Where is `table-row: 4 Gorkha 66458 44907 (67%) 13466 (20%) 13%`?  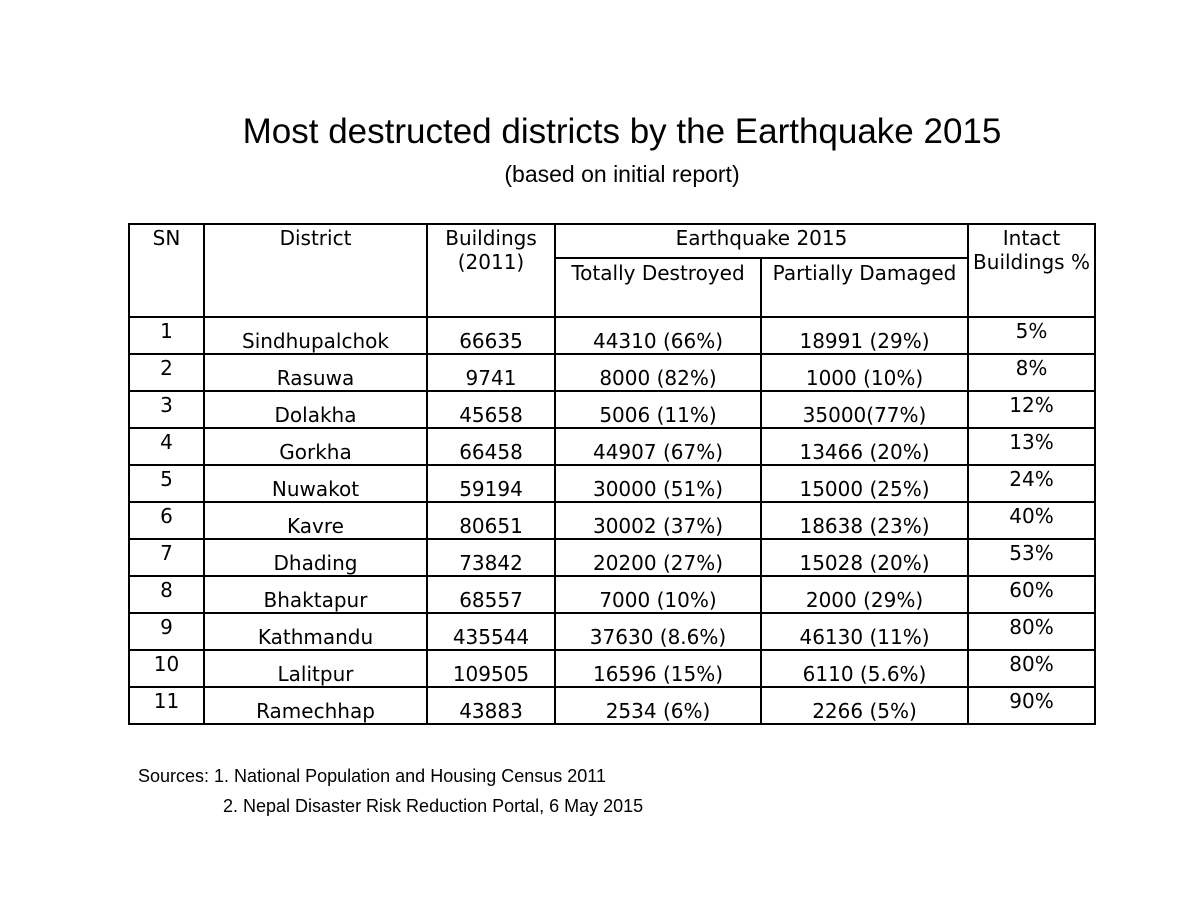 table-row: 4 Gorkha 66458 44907 (67%) 13466 (20%) 13% is located at coordinates (612, 446).